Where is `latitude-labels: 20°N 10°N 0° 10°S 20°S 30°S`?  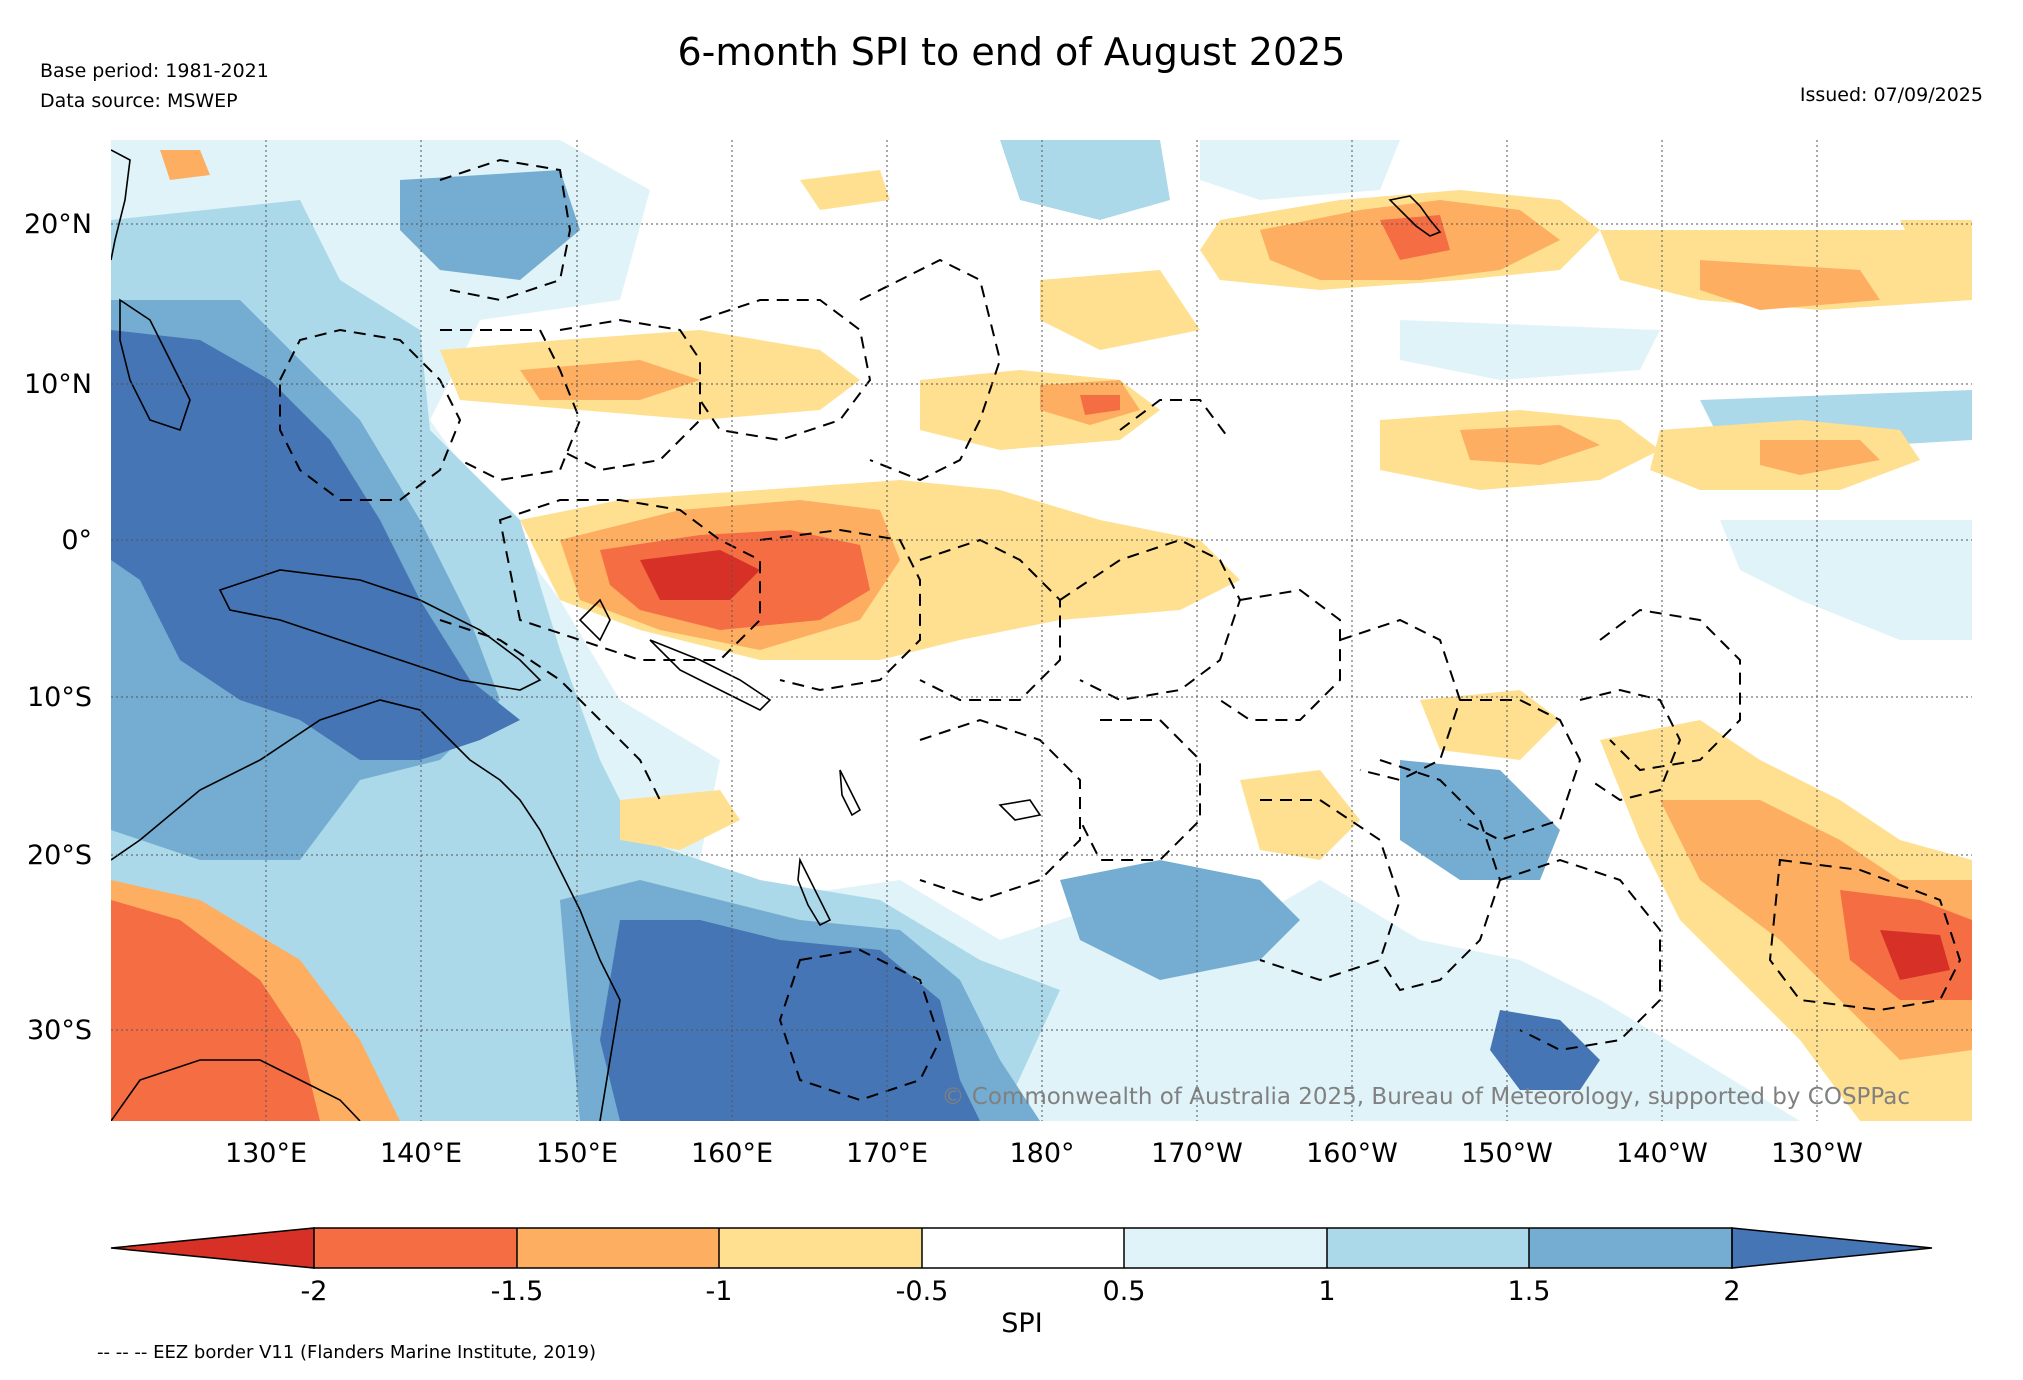 latitude-labels: 20°N 10°N 0° 10°S 20°S 30°S is located at coordinates (58, 627).